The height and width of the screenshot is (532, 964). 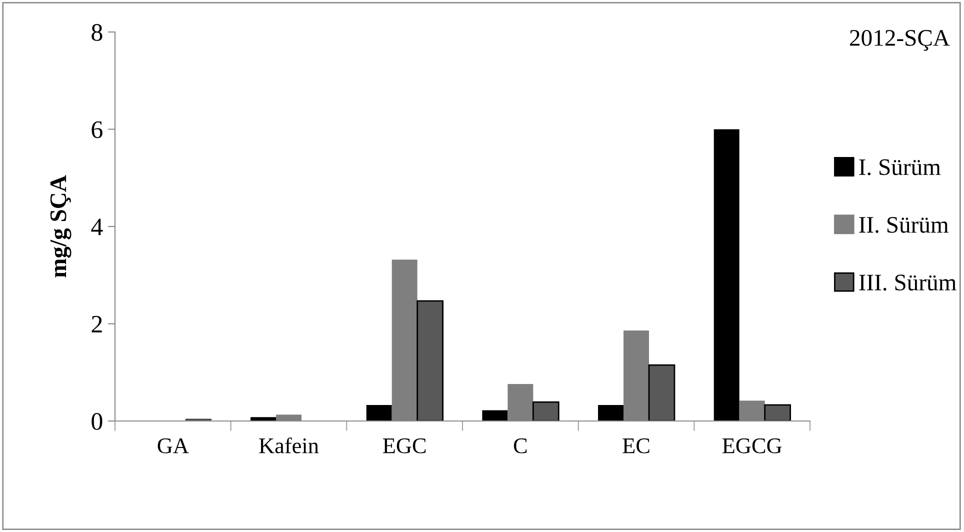 I want to click on x-tick-label: C, so click(x=520, y=446).